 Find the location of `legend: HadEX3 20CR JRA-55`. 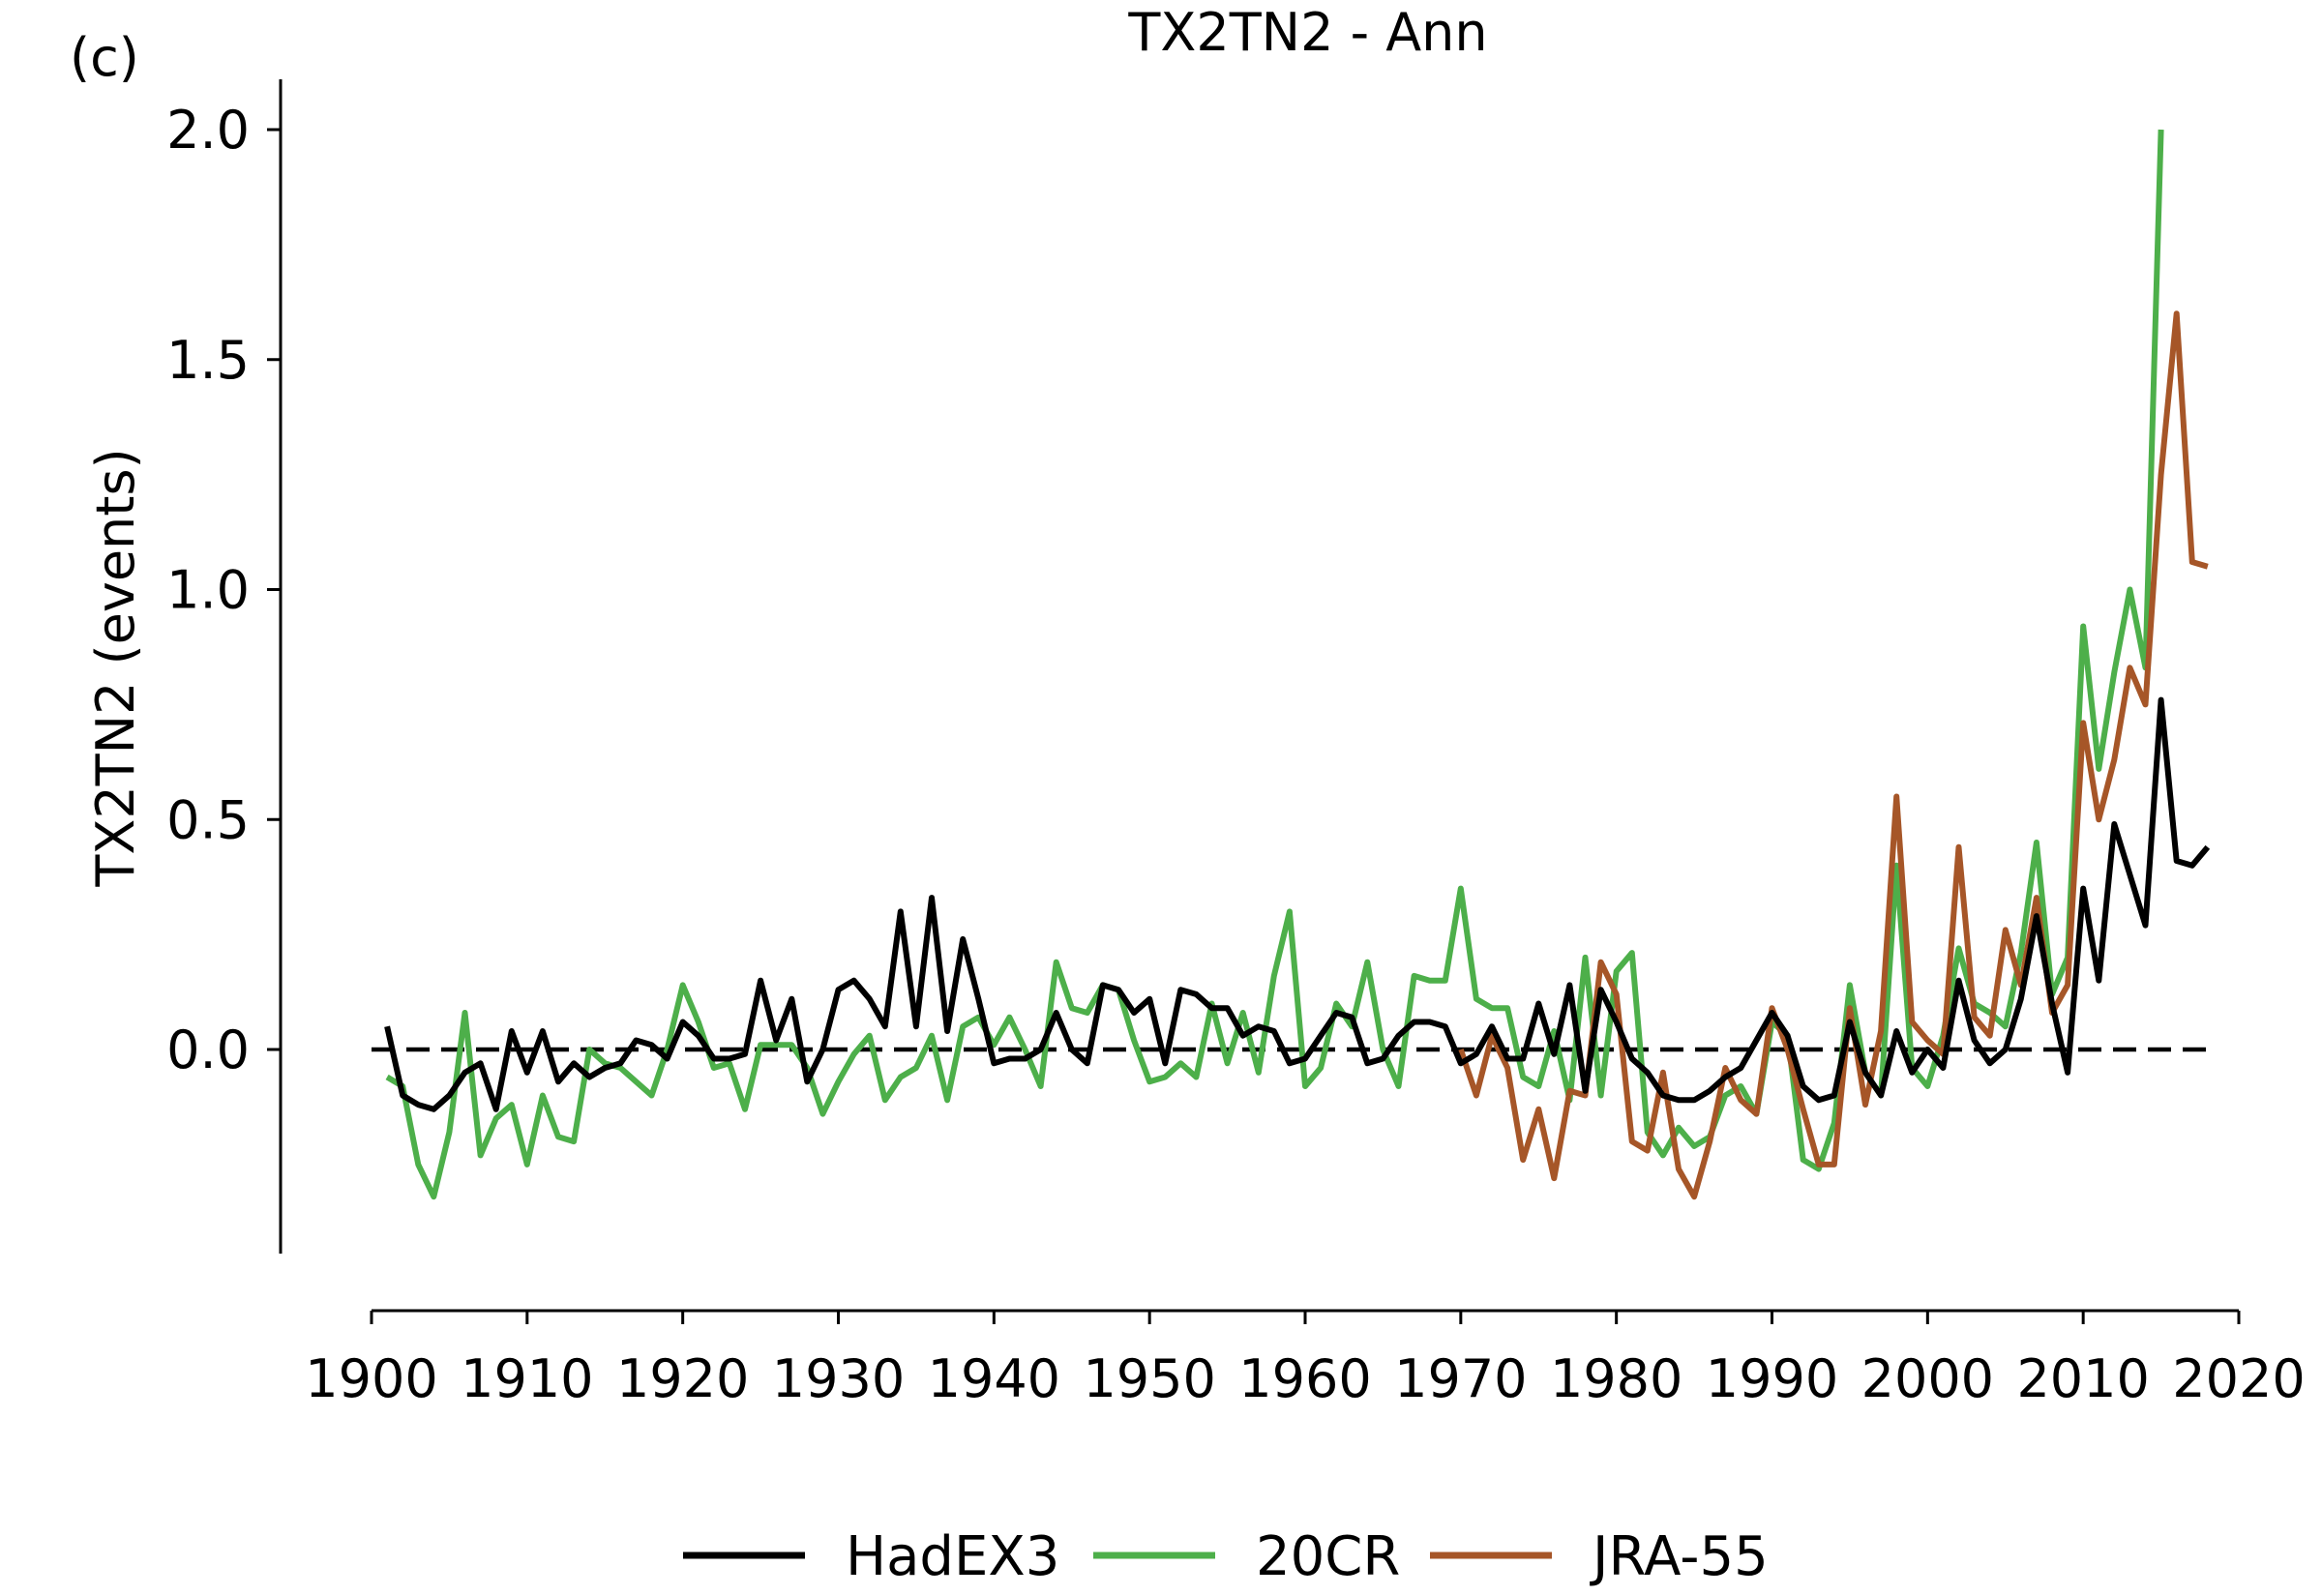

legend: HadEX3 20CR JRA-55 is located at coordinates (1226, 1556).